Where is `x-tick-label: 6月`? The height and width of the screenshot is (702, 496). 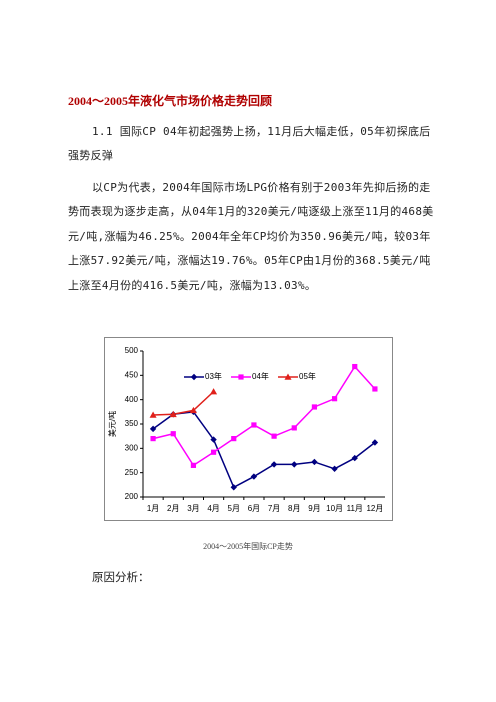 x-tick-label: 6月 is located at coordinates (254, 508).